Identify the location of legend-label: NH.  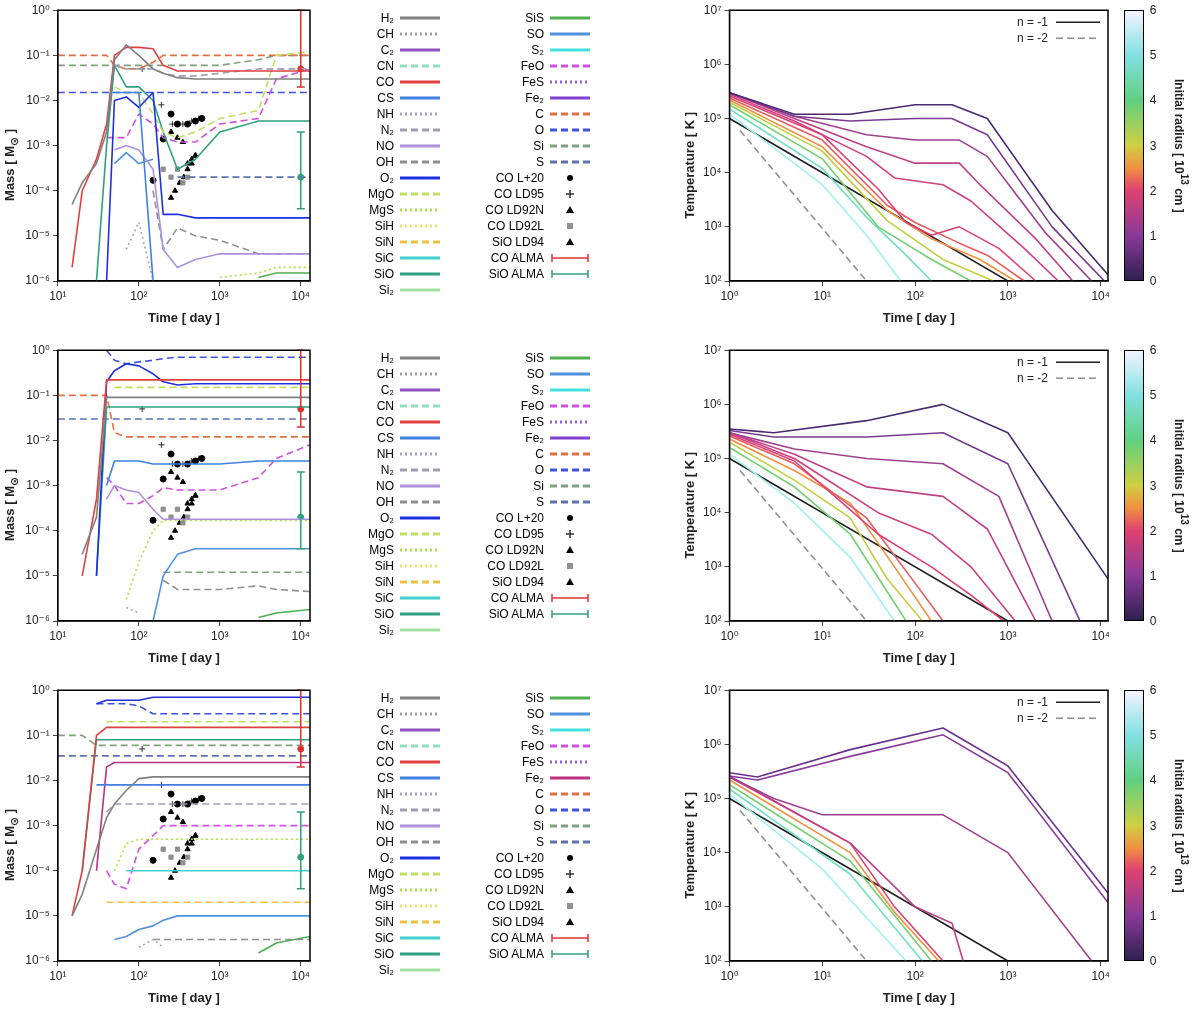
(384, 454).